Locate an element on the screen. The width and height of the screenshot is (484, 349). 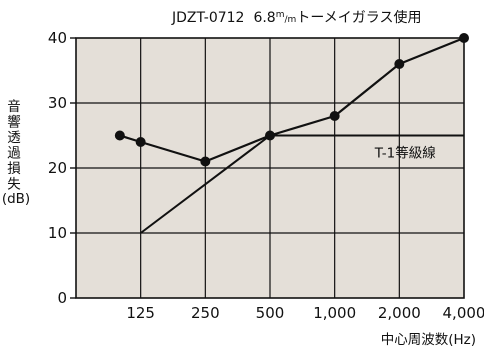
x-axis-ticks: 125 250 500 1,000 2,000 4,000 is located at coordinates (305, 313).